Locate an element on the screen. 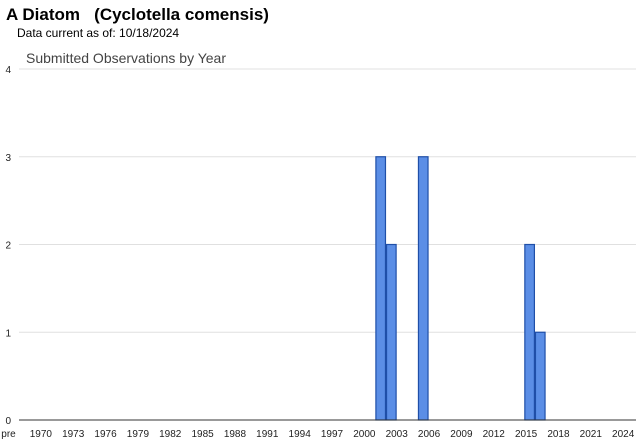 Image resolution: width=640 pixels, height=442 pixels. x-tick-label: 2015 is located at coordinates (526, 434).